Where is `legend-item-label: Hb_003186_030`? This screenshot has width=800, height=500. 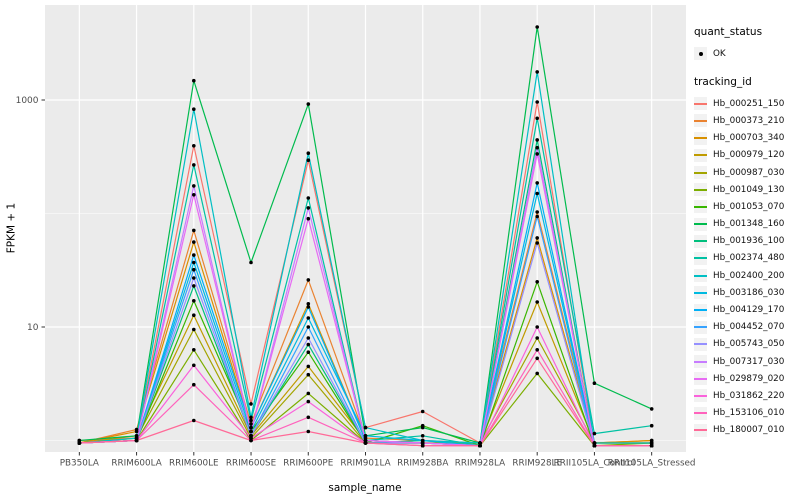 legend-item-label: Hb_003186_030 is located at coordinates (749, 292).